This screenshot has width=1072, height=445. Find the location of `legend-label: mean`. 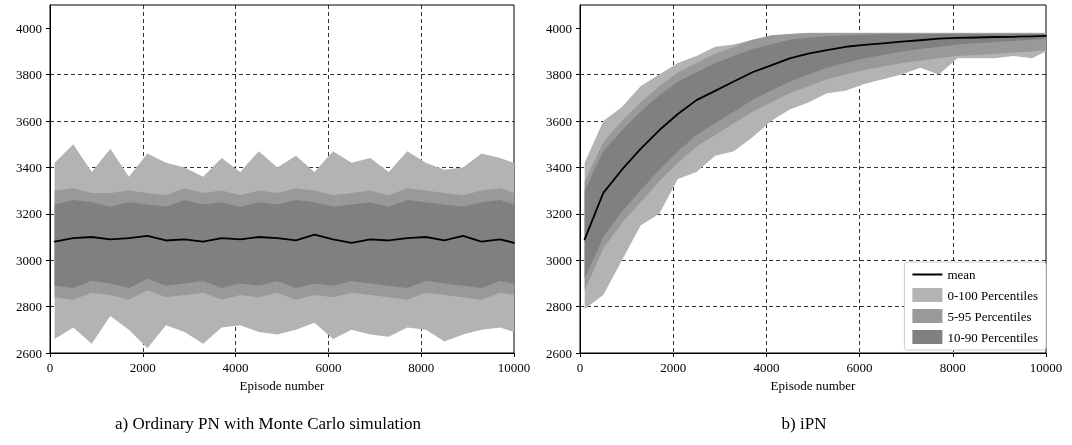

legend-label: mean is located at coordinates (962, 274).